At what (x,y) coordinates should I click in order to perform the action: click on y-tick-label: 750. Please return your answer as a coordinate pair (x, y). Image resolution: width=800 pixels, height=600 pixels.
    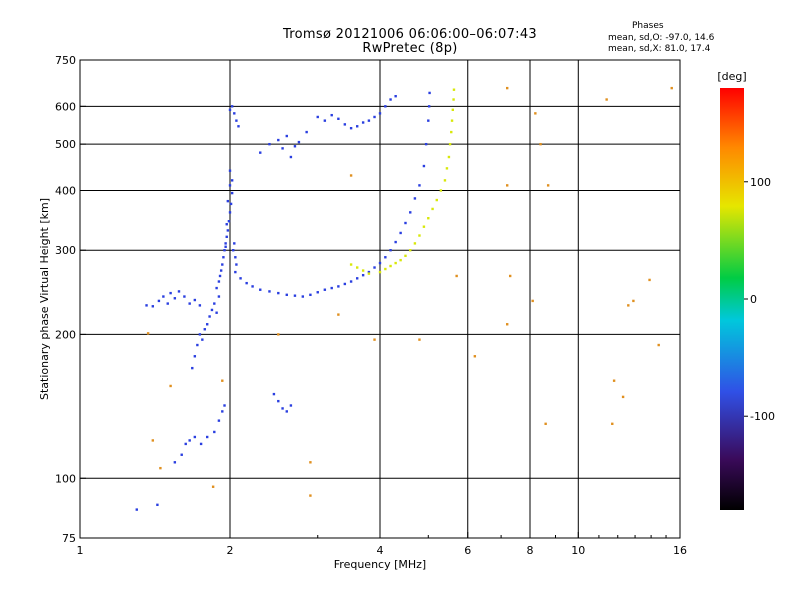
    Looking at the image, I should click on (65, 60).